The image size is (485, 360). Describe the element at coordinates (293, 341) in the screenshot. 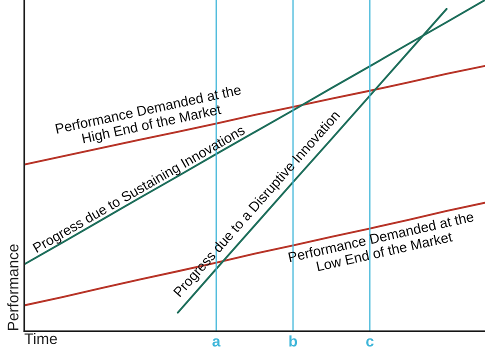

I see `x-tick-label: b` at that location.